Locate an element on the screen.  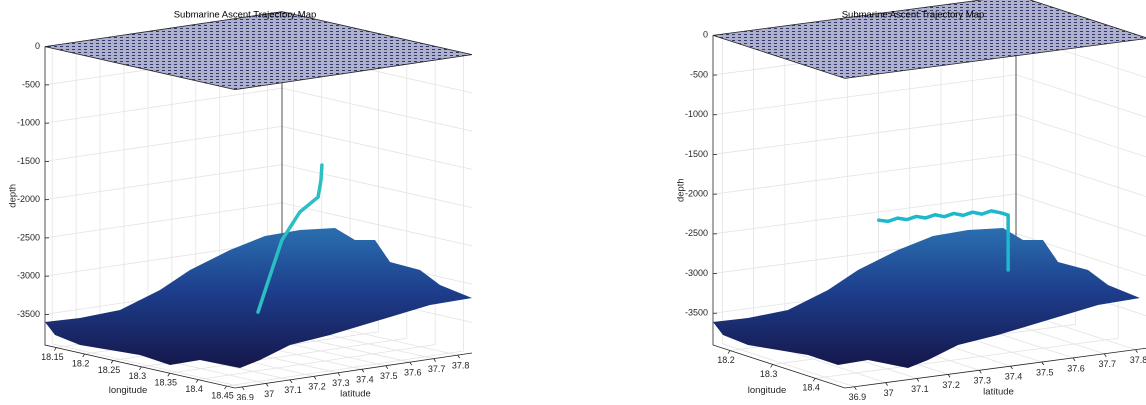
x-tick-label: 18.25 is located at coordinates (109, 370).